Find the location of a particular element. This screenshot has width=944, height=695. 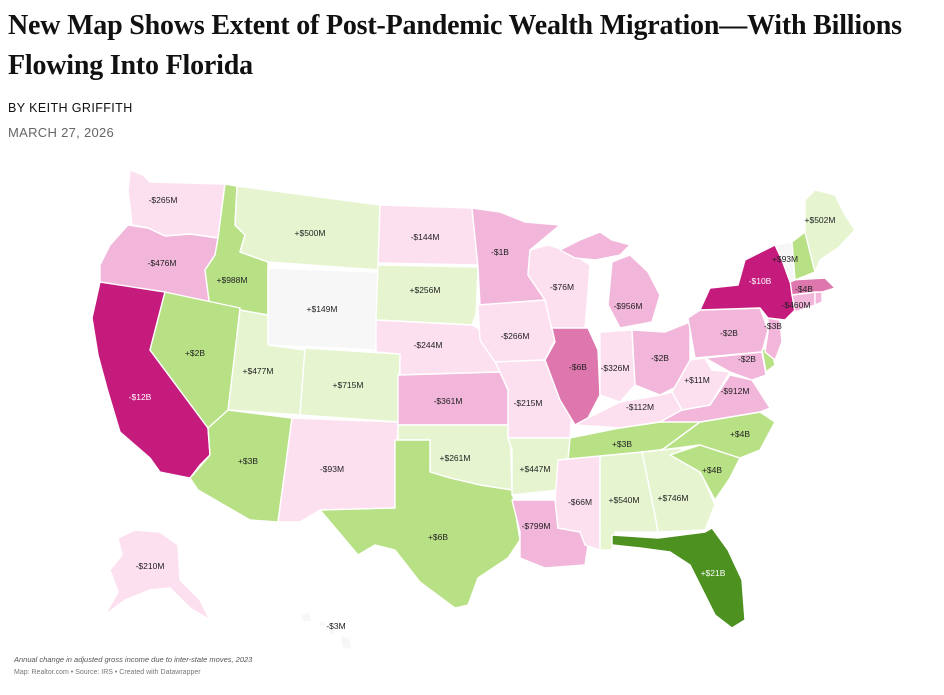

label-ak: -$210M is located at coordinates (150, 566).